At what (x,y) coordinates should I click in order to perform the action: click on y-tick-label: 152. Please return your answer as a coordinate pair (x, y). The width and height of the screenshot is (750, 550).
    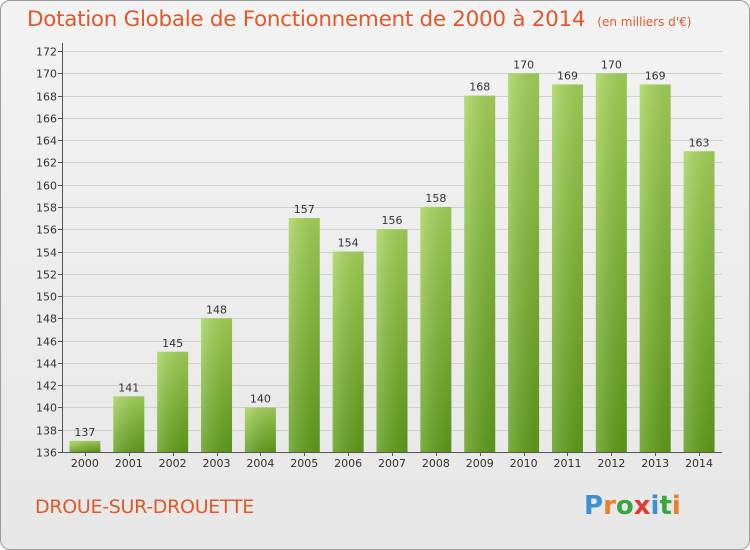
    Looking at the image, I should click on (46, 275).